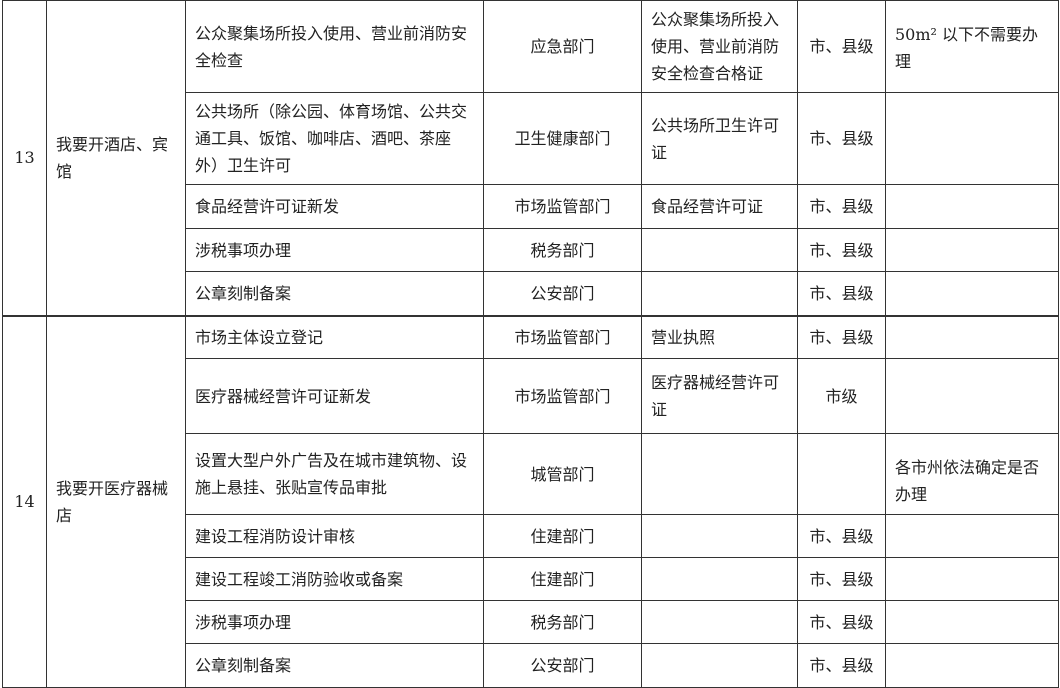  Describe the element at coordinates (719, 336) in the screenshot. I see `certificate: 营业执照` at that location.